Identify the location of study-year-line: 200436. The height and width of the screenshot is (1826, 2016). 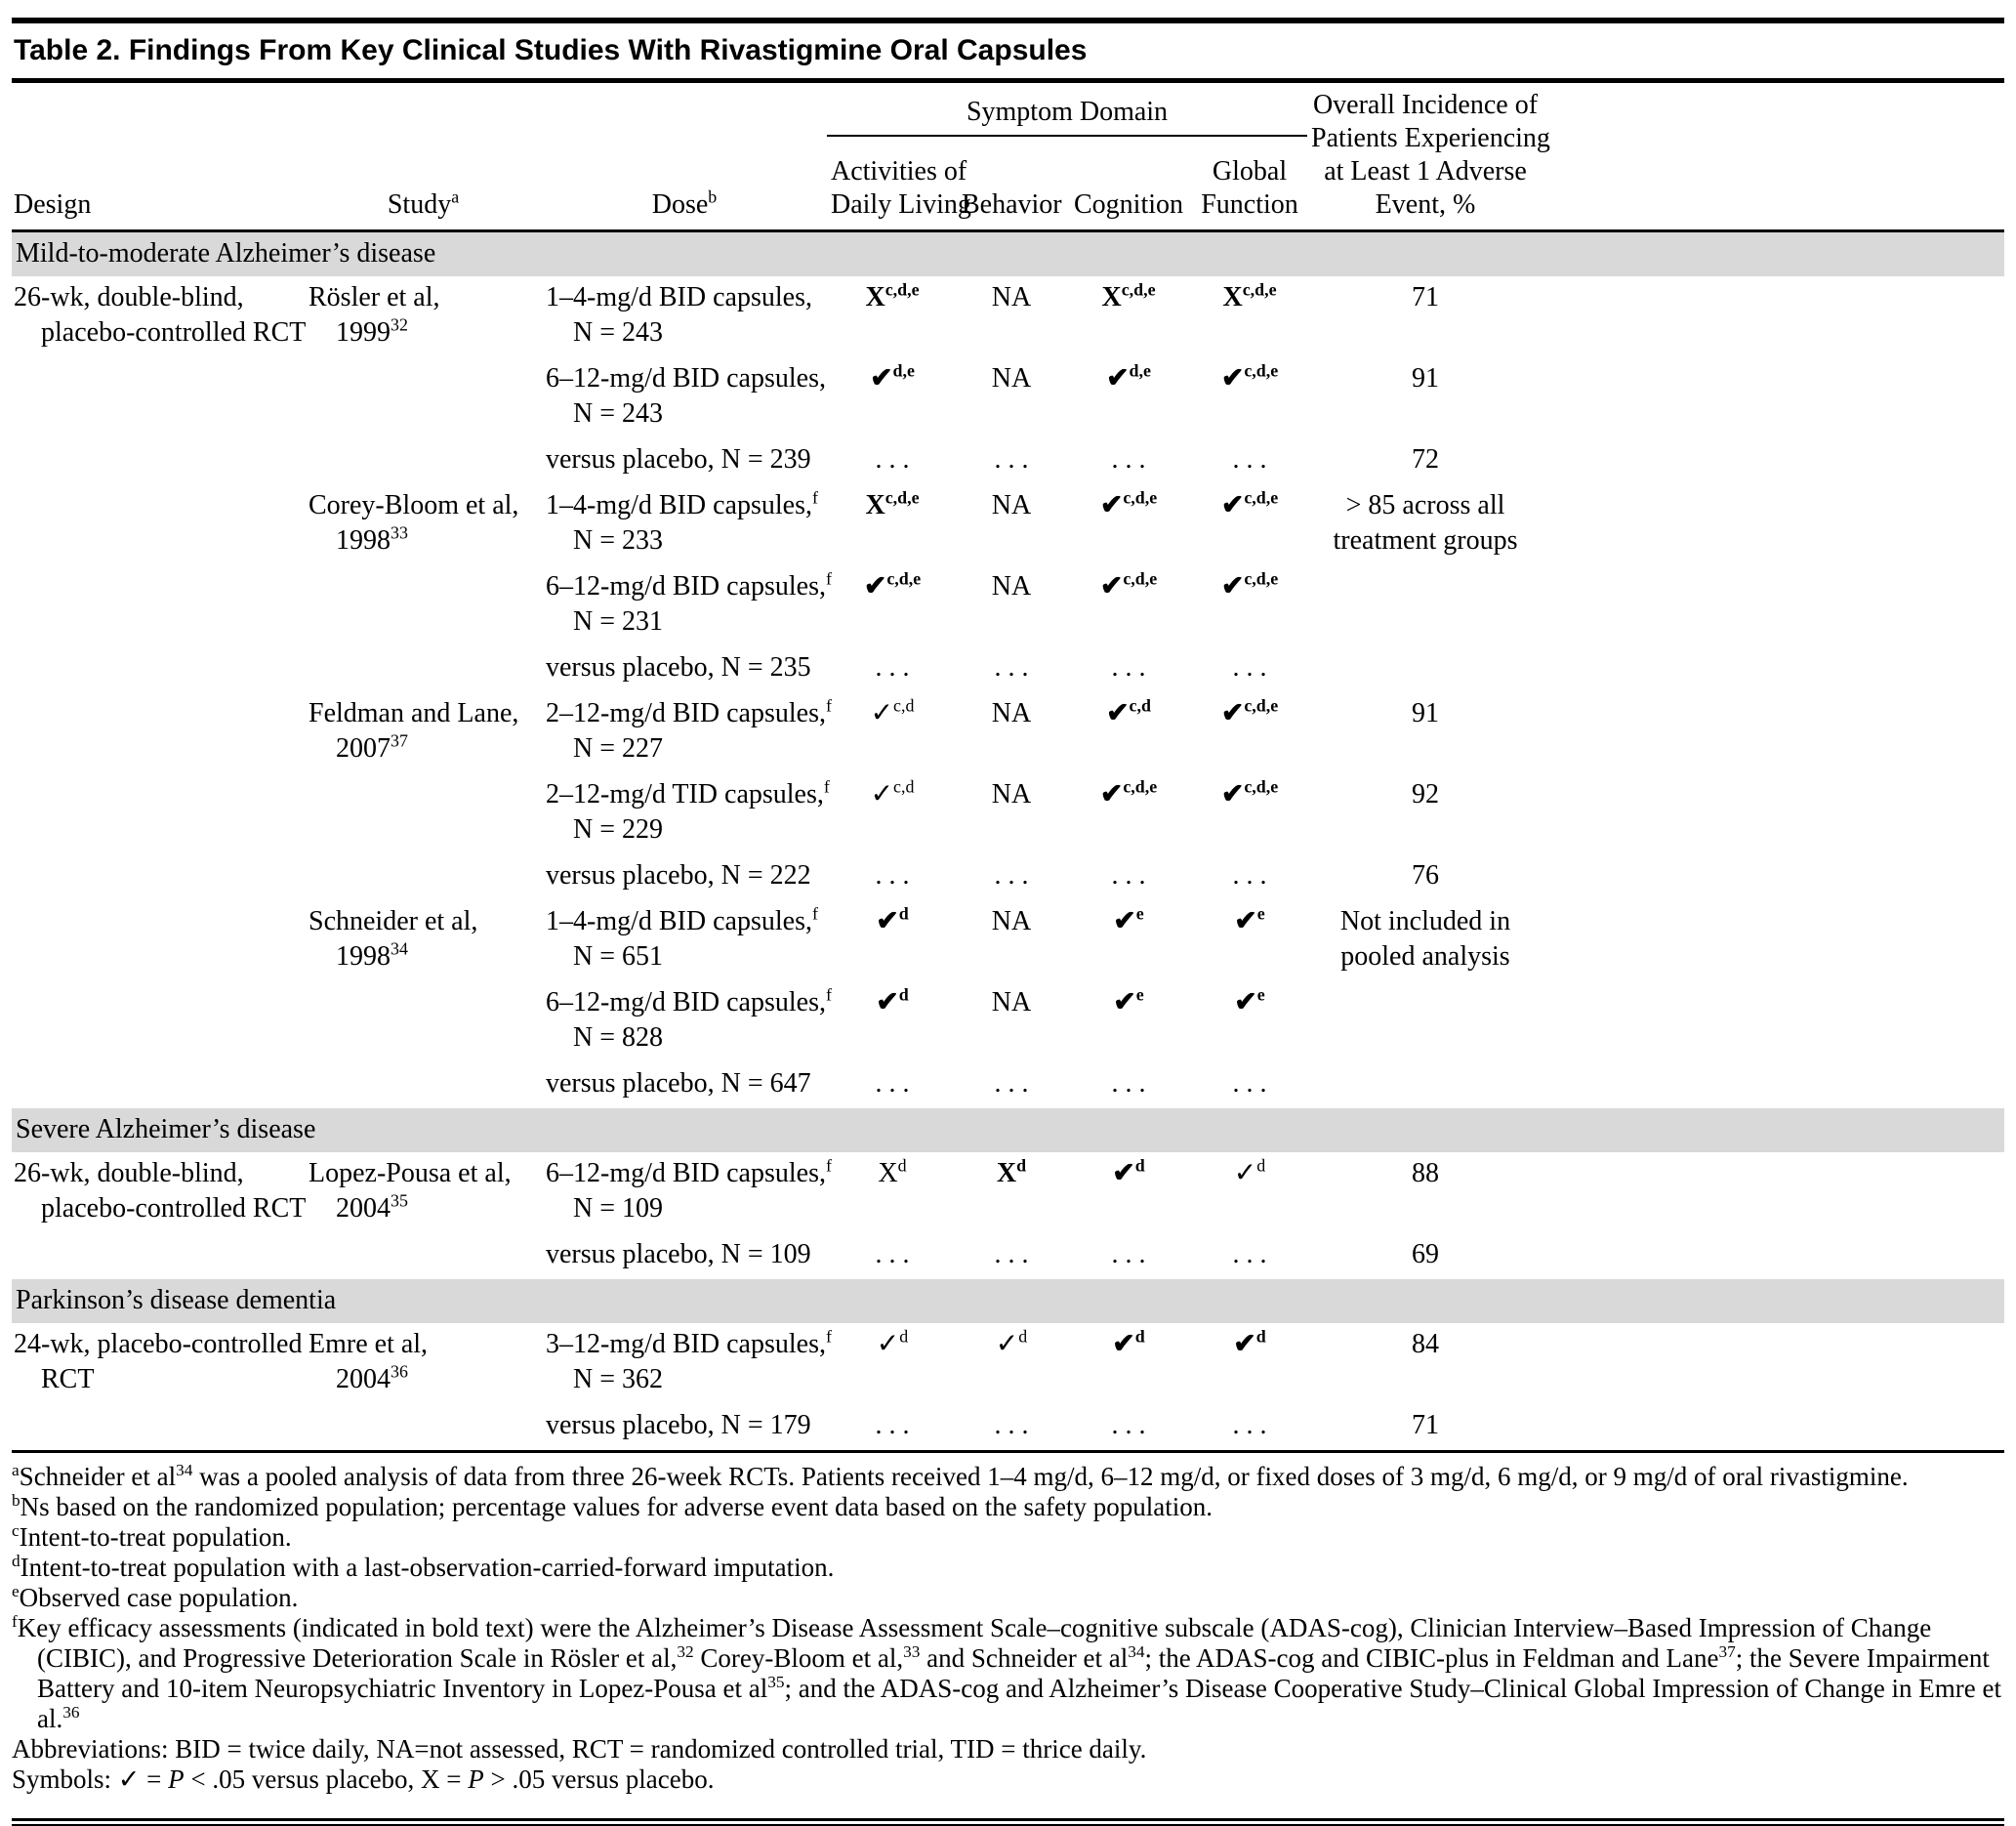
(423, 1379).